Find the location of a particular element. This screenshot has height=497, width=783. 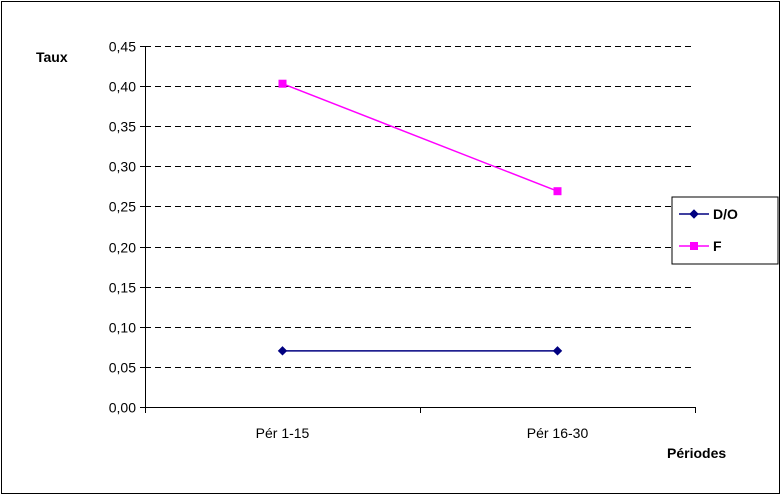

y-tick-label: 0,20 is located at coordinates (122, 248).